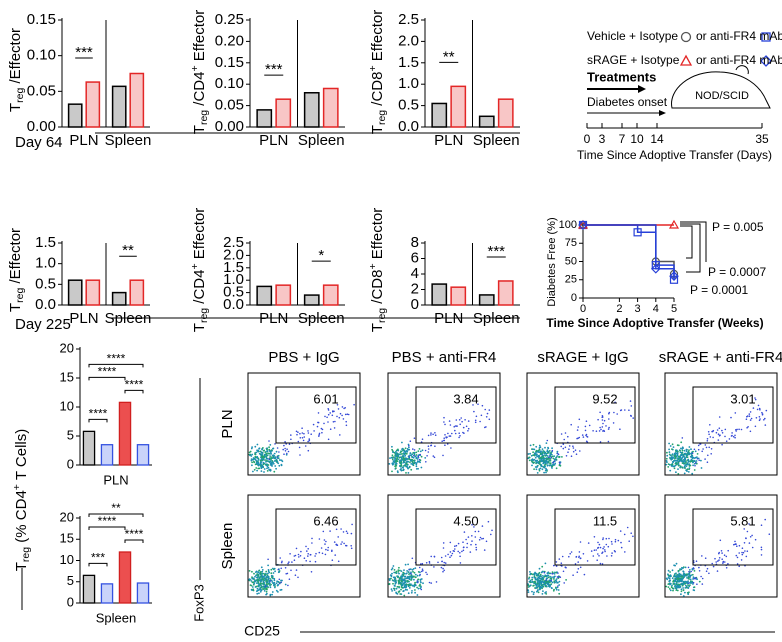  What do you see at coordinates (20, 95) in the screenshot?
I see `label-part: reg` at bounding box center [20, 95].